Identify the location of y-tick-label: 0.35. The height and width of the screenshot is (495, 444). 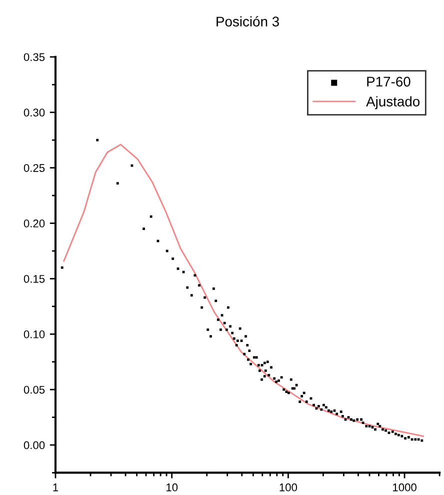
(34, 57).